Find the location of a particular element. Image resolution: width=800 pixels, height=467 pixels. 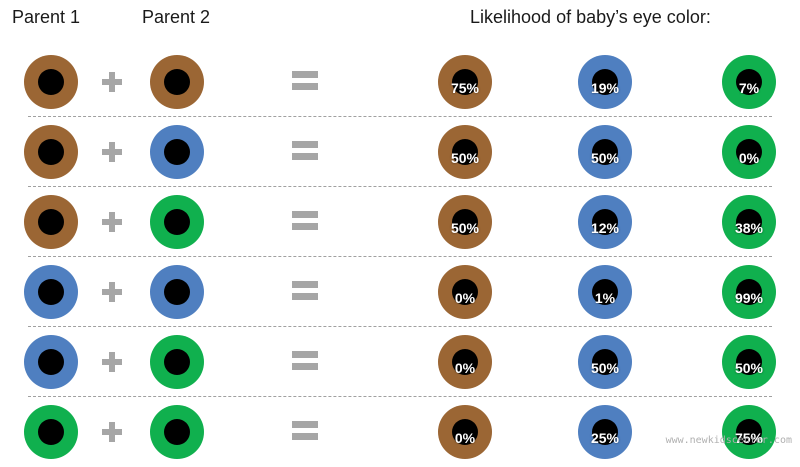

likelihood-percent: 38% is located at coordinates (749, 228).